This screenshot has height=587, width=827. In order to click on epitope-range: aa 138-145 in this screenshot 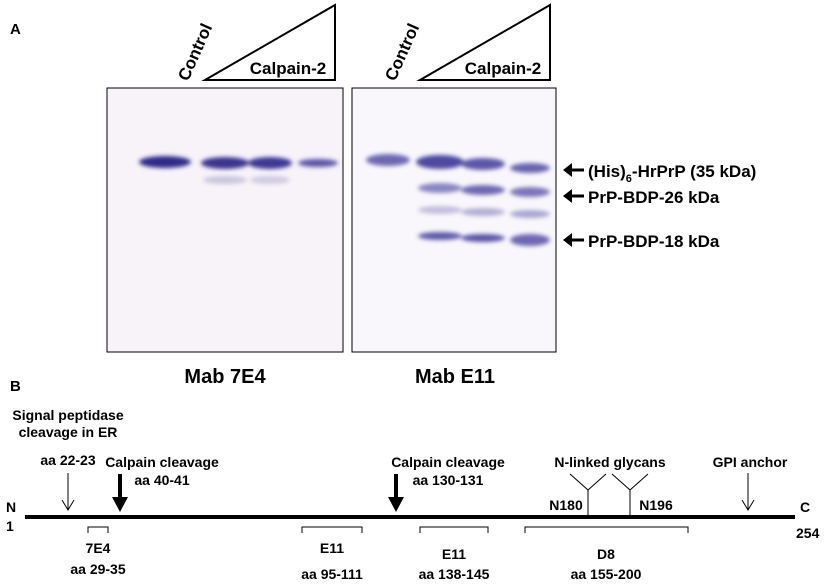, I will do `click(454, 574)`.